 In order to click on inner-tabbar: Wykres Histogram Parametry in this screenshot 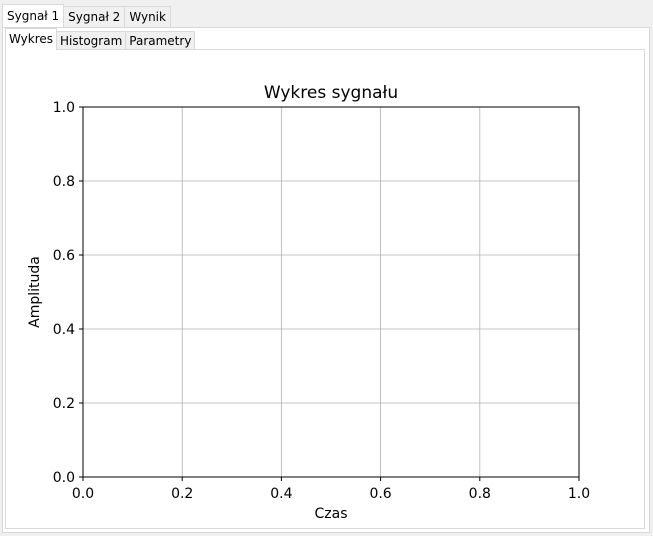, I will do `click(100, 39)`.